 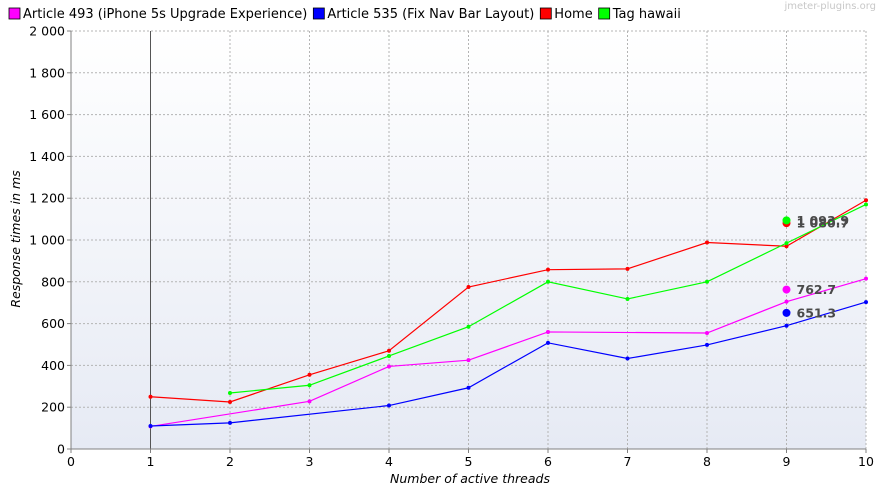 What do you see at coordinates (430, 14) in the screenshot?
I see `legend-label: Article 535 (Fix Nav Bar Layout)` at bounding box center [430, 14].